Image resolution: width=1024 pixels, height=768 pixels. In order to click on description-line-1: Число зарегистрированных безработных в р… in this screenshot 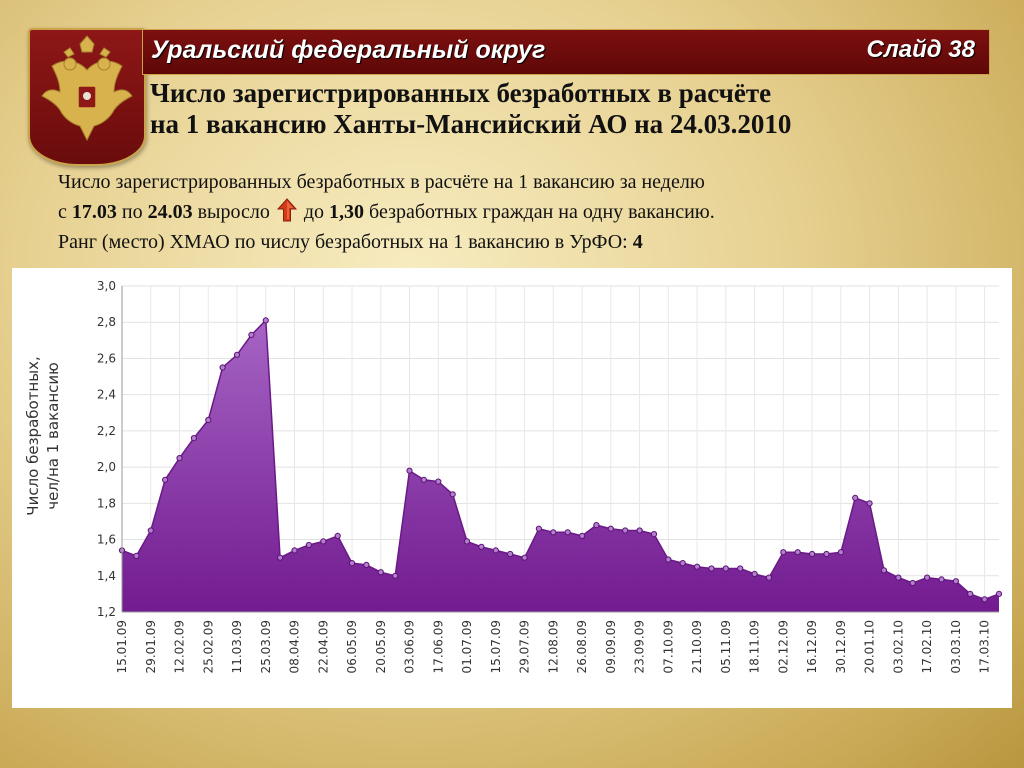, I will do `click(381, 182)`.